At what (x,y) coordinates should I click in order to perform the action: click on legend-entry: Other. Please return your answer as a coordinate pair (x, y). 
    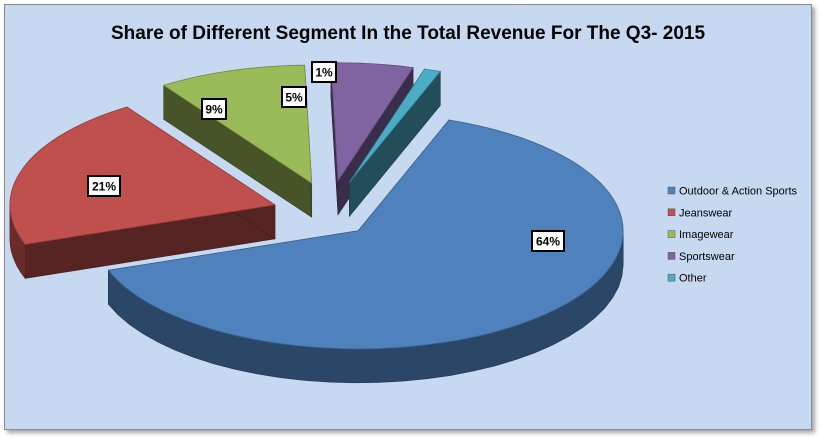
    Looking at the image, I should click on (693, 279).